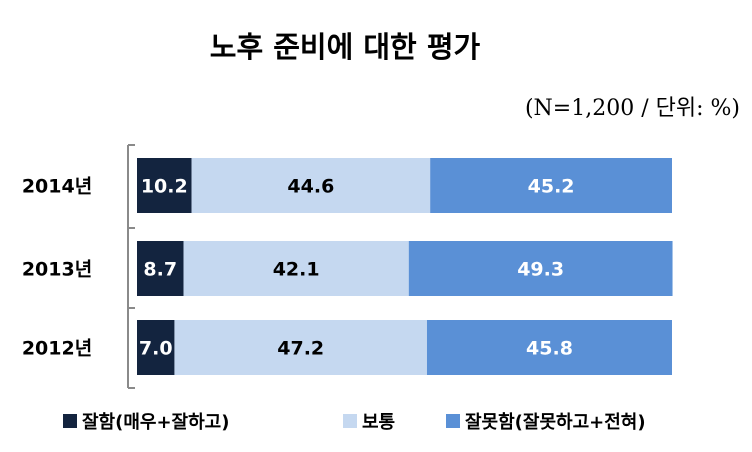  I want to click on legend-label: 잘못함(잘못하고+전혀), so click(555, 422).